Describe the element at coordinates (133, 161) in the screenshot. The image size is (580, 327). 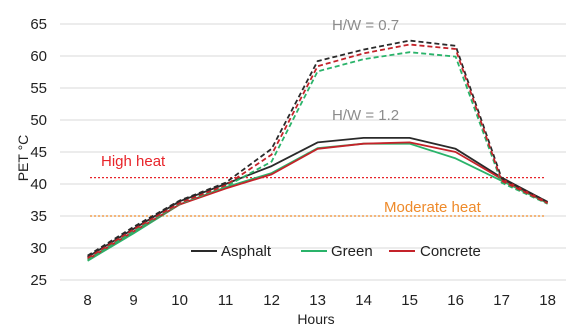
I see `high-heat-label: High heat` at that location.